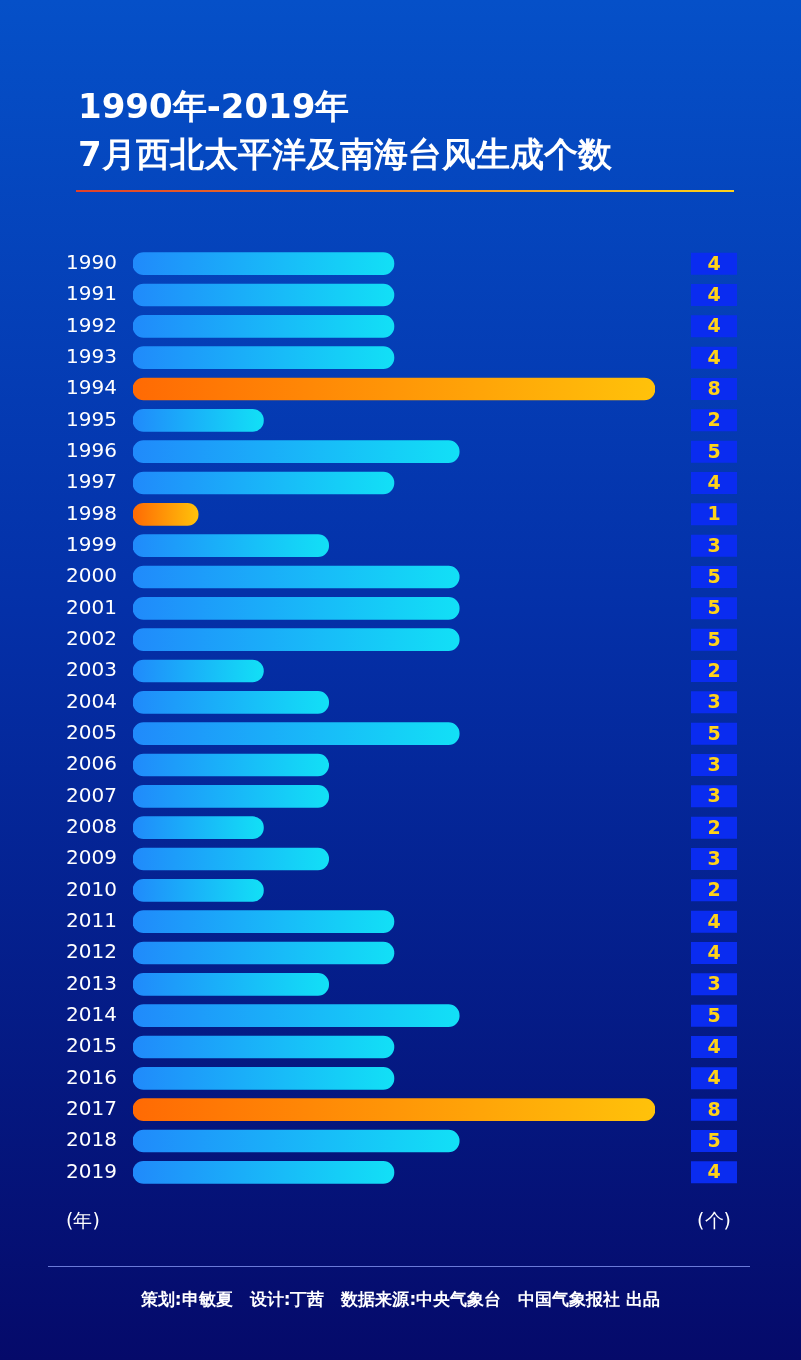 The height and width of the screenshot is (1360, 801). Describe the element at coordinates (91, 575) in the screenshot. I see `y-tick-label: 2000` at that location.